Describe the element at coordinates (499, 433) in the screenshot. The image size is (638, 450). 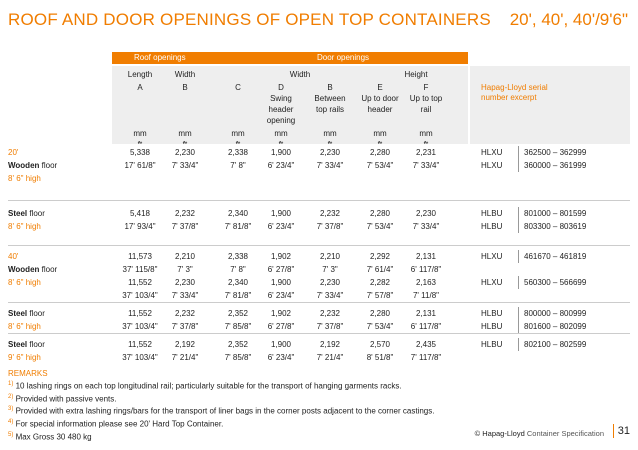
I see `footer-brand: © Hapag-Lloyd` at that location.